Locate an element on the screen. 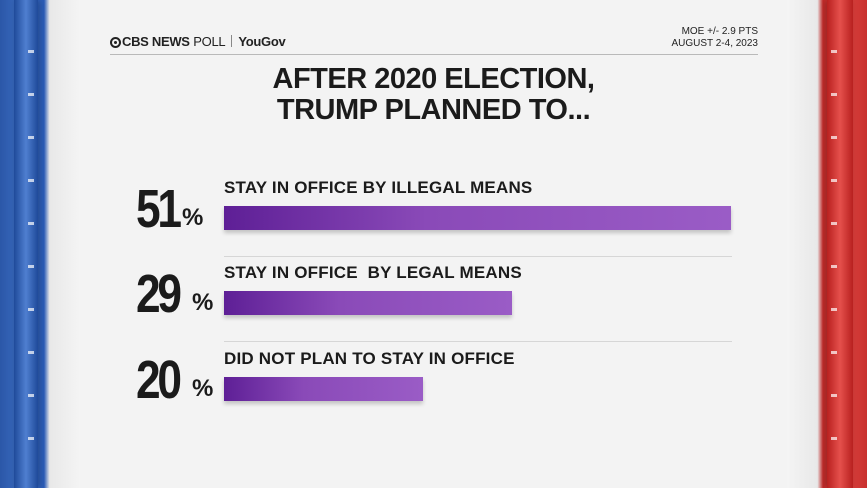 The height and width of the screenshot is (488, 867). cbs-eye-icon is located at coordinates (115, 42).